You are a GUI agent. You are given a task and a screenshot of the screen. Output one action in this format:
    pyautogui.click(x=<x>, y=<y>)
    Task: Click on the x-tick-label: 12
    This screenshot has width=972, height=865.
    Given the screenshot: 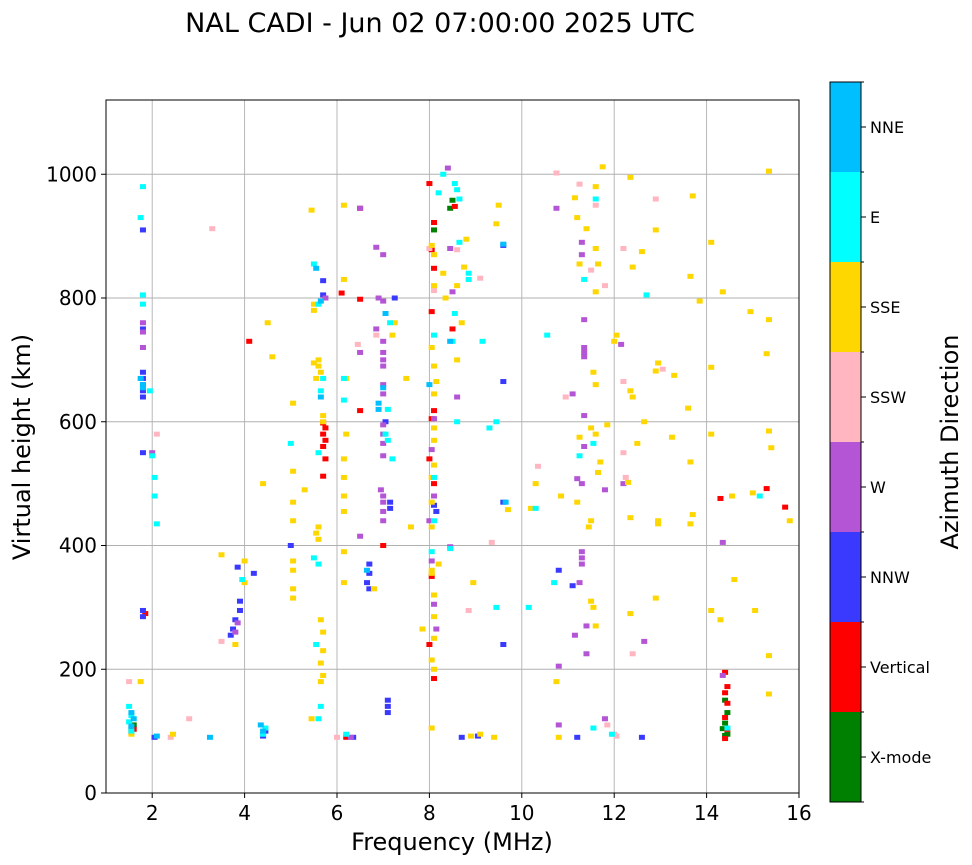 What is the action you would take?
    pyautogui.click(x=613, y=813)
    